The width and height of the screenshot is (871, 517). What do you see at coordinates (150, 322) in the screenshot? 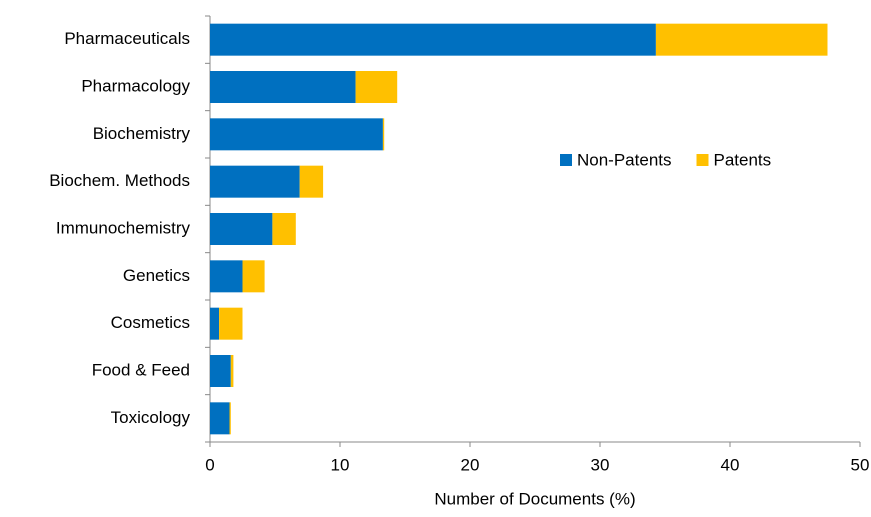
I see `y-tick-label: Cosmetics` at bounding box center [150, 322].